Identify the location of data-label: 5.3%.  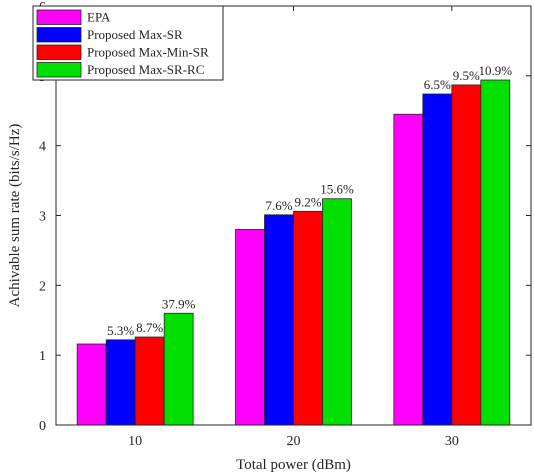
(120, 330).